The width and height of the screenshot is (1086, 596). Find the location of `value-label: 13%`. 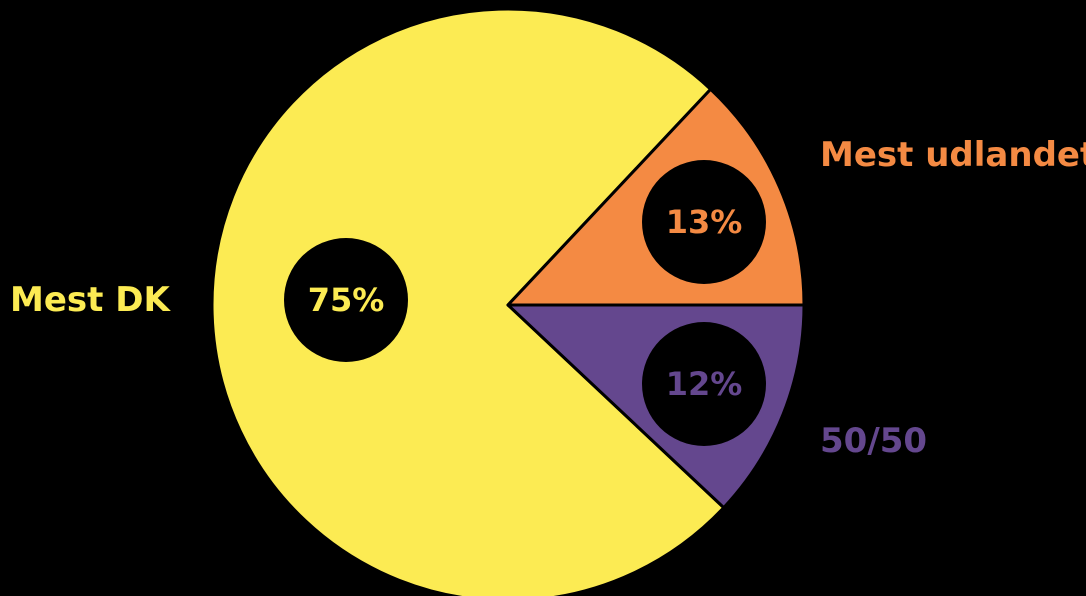

value-label: 13% is located at coordinates (704, 222).